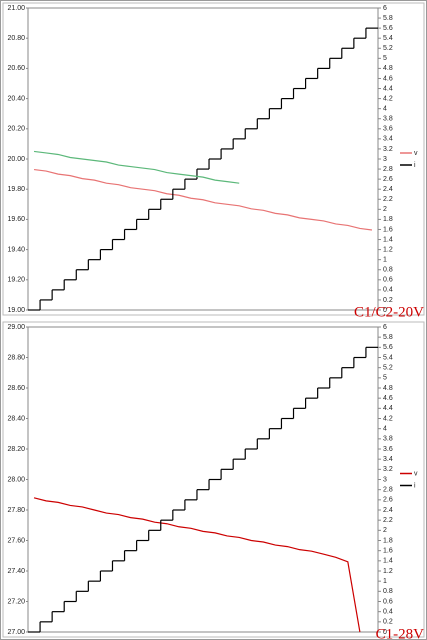  I want to click on y-tick-label: 19.20, so click(16, 280).